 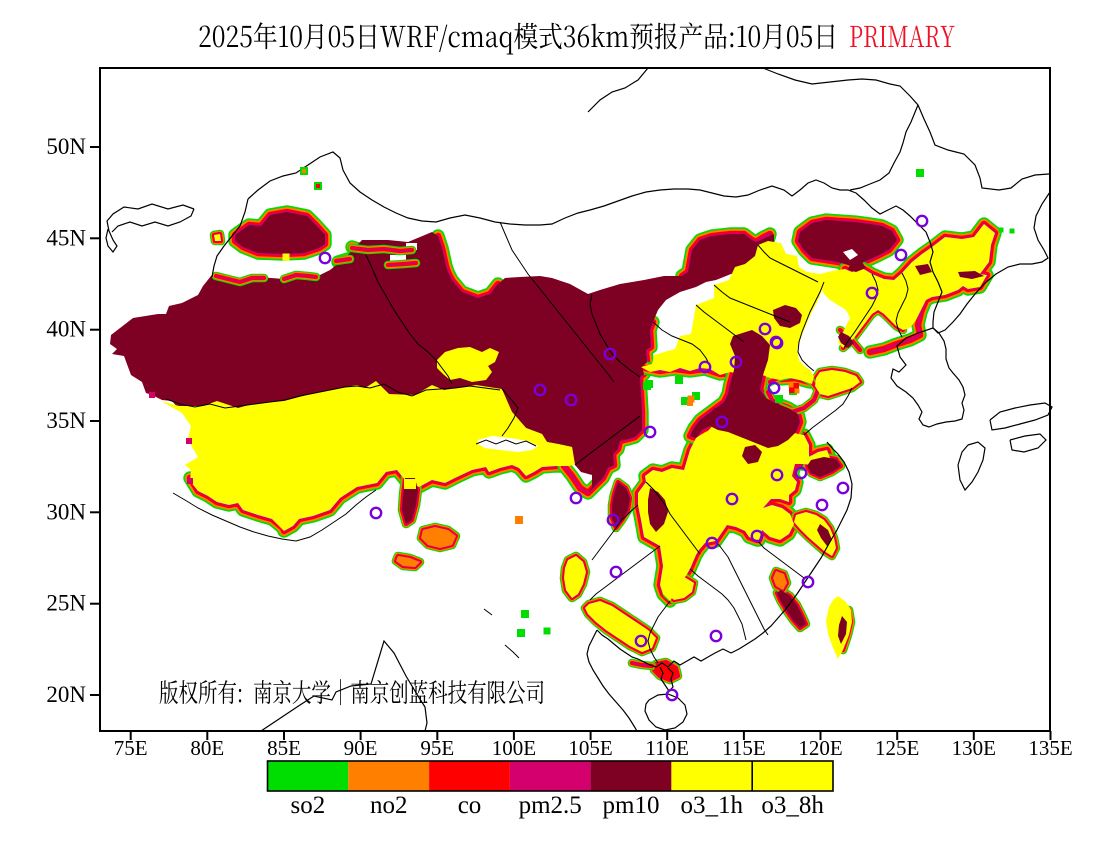 I want to click on svg-text: 110E, so click(x=667, y=748).